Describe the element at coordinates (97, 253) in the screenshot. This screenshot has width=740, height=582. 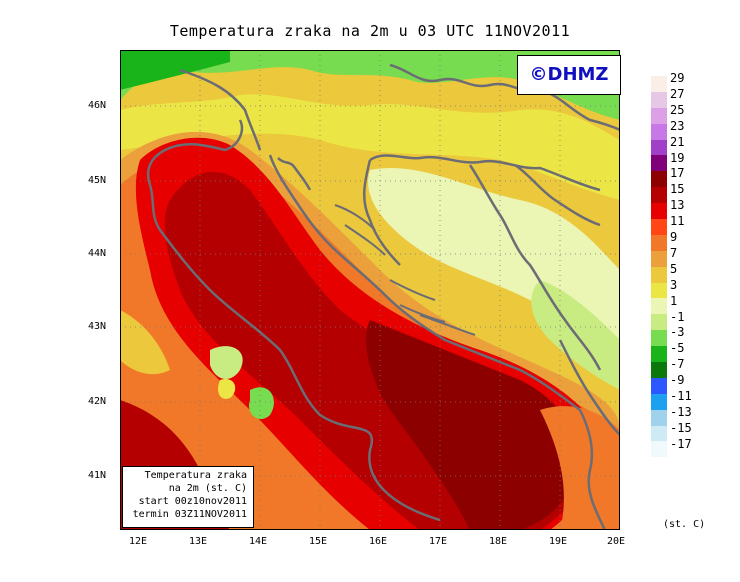
I see `lat-tick-44n: 44N` at that location.